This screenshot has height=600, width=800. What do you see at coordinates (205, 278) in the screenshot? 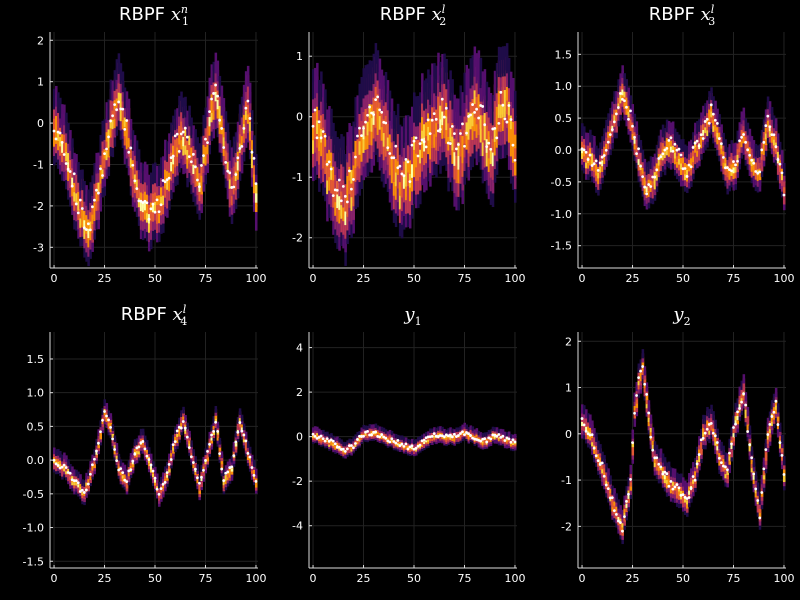
I see `x-tick-label: 75` at bounding box center [205, 278].